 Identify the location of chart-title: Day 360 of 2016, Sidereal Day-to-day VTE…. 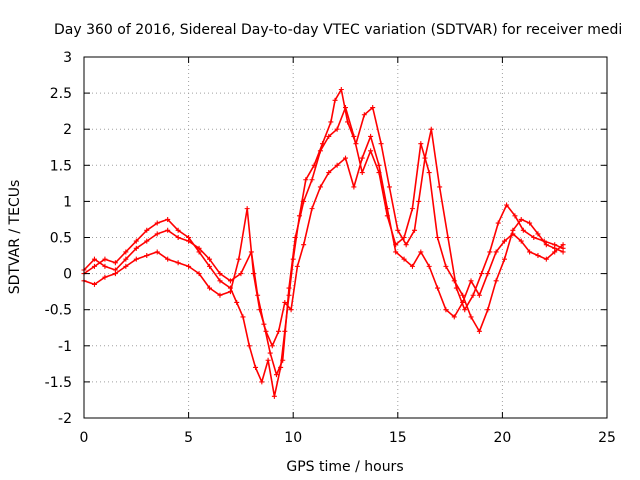
(338, 30).